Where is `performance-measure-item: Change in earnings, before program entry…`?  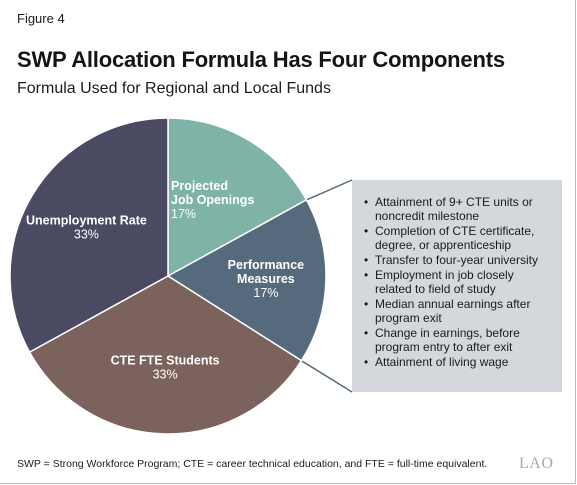 performance-measure-item: Change in earnings, before program entry… is located at coordinates (458, 340).